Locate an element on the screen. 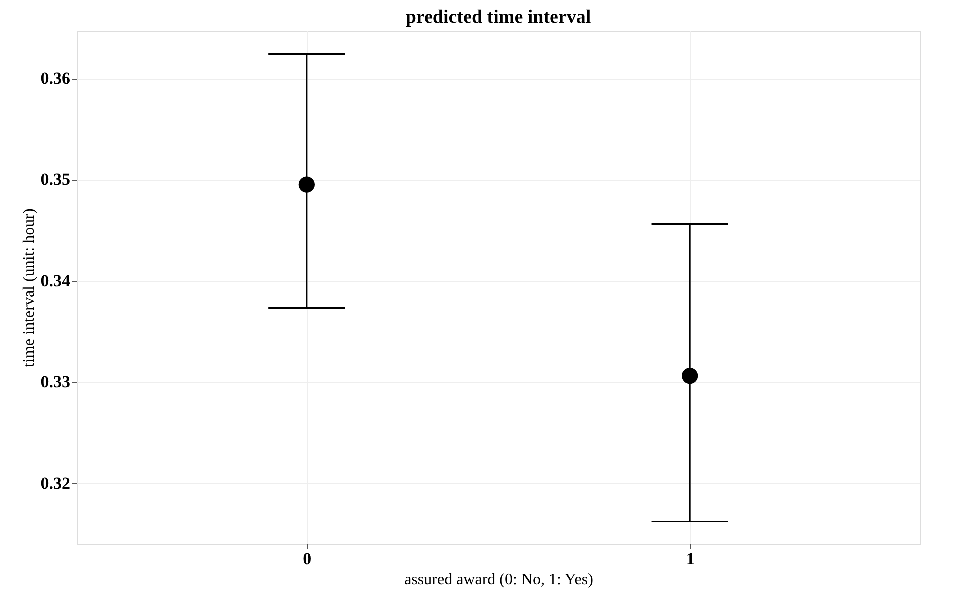 The image size is (968, 611). chart-title: predicted time interval is located at coordinates (499, 17).